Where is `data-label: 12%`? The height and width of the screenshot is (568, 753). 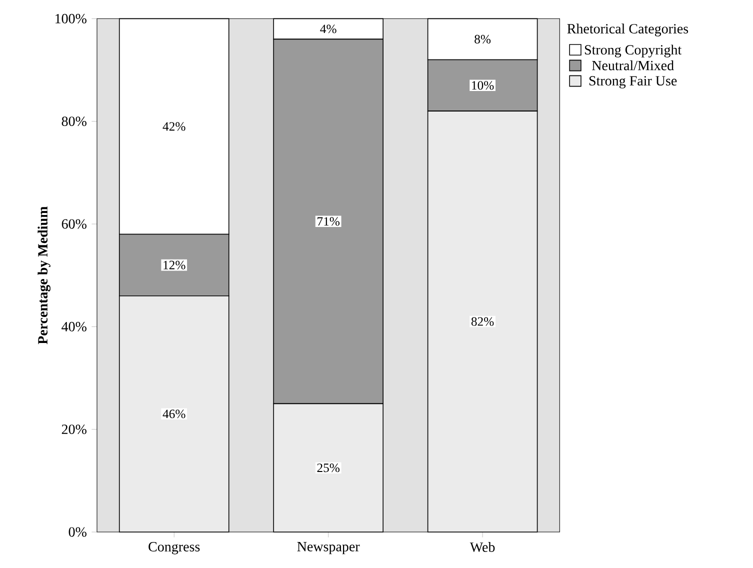 data-label: 12% is located at coordinates (175, 265).